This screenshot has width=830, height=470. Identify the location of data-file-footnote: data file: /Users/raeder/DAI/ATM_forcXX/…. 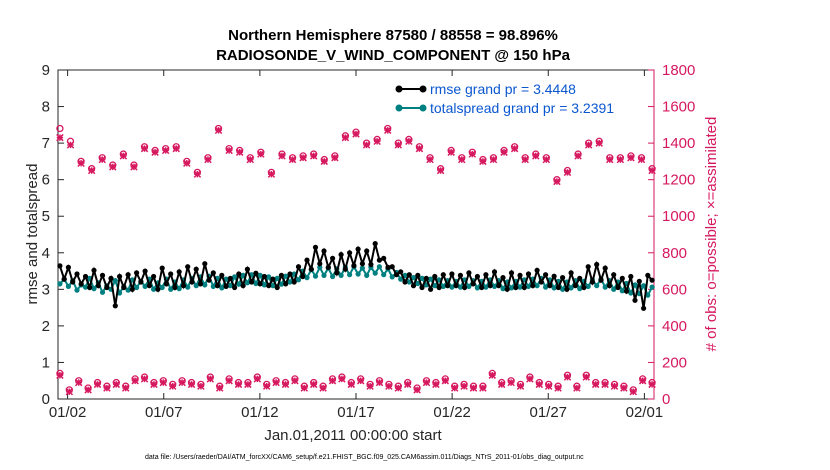
(364, 457).